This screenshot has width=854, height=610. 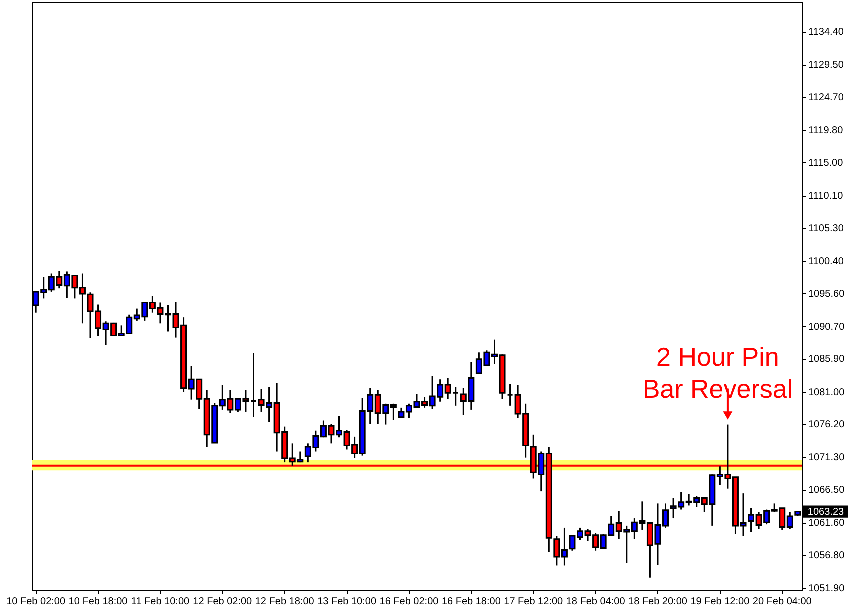 I want to click on x-tick-label: 10 Feb 02:00, so click(x=36, y=602).